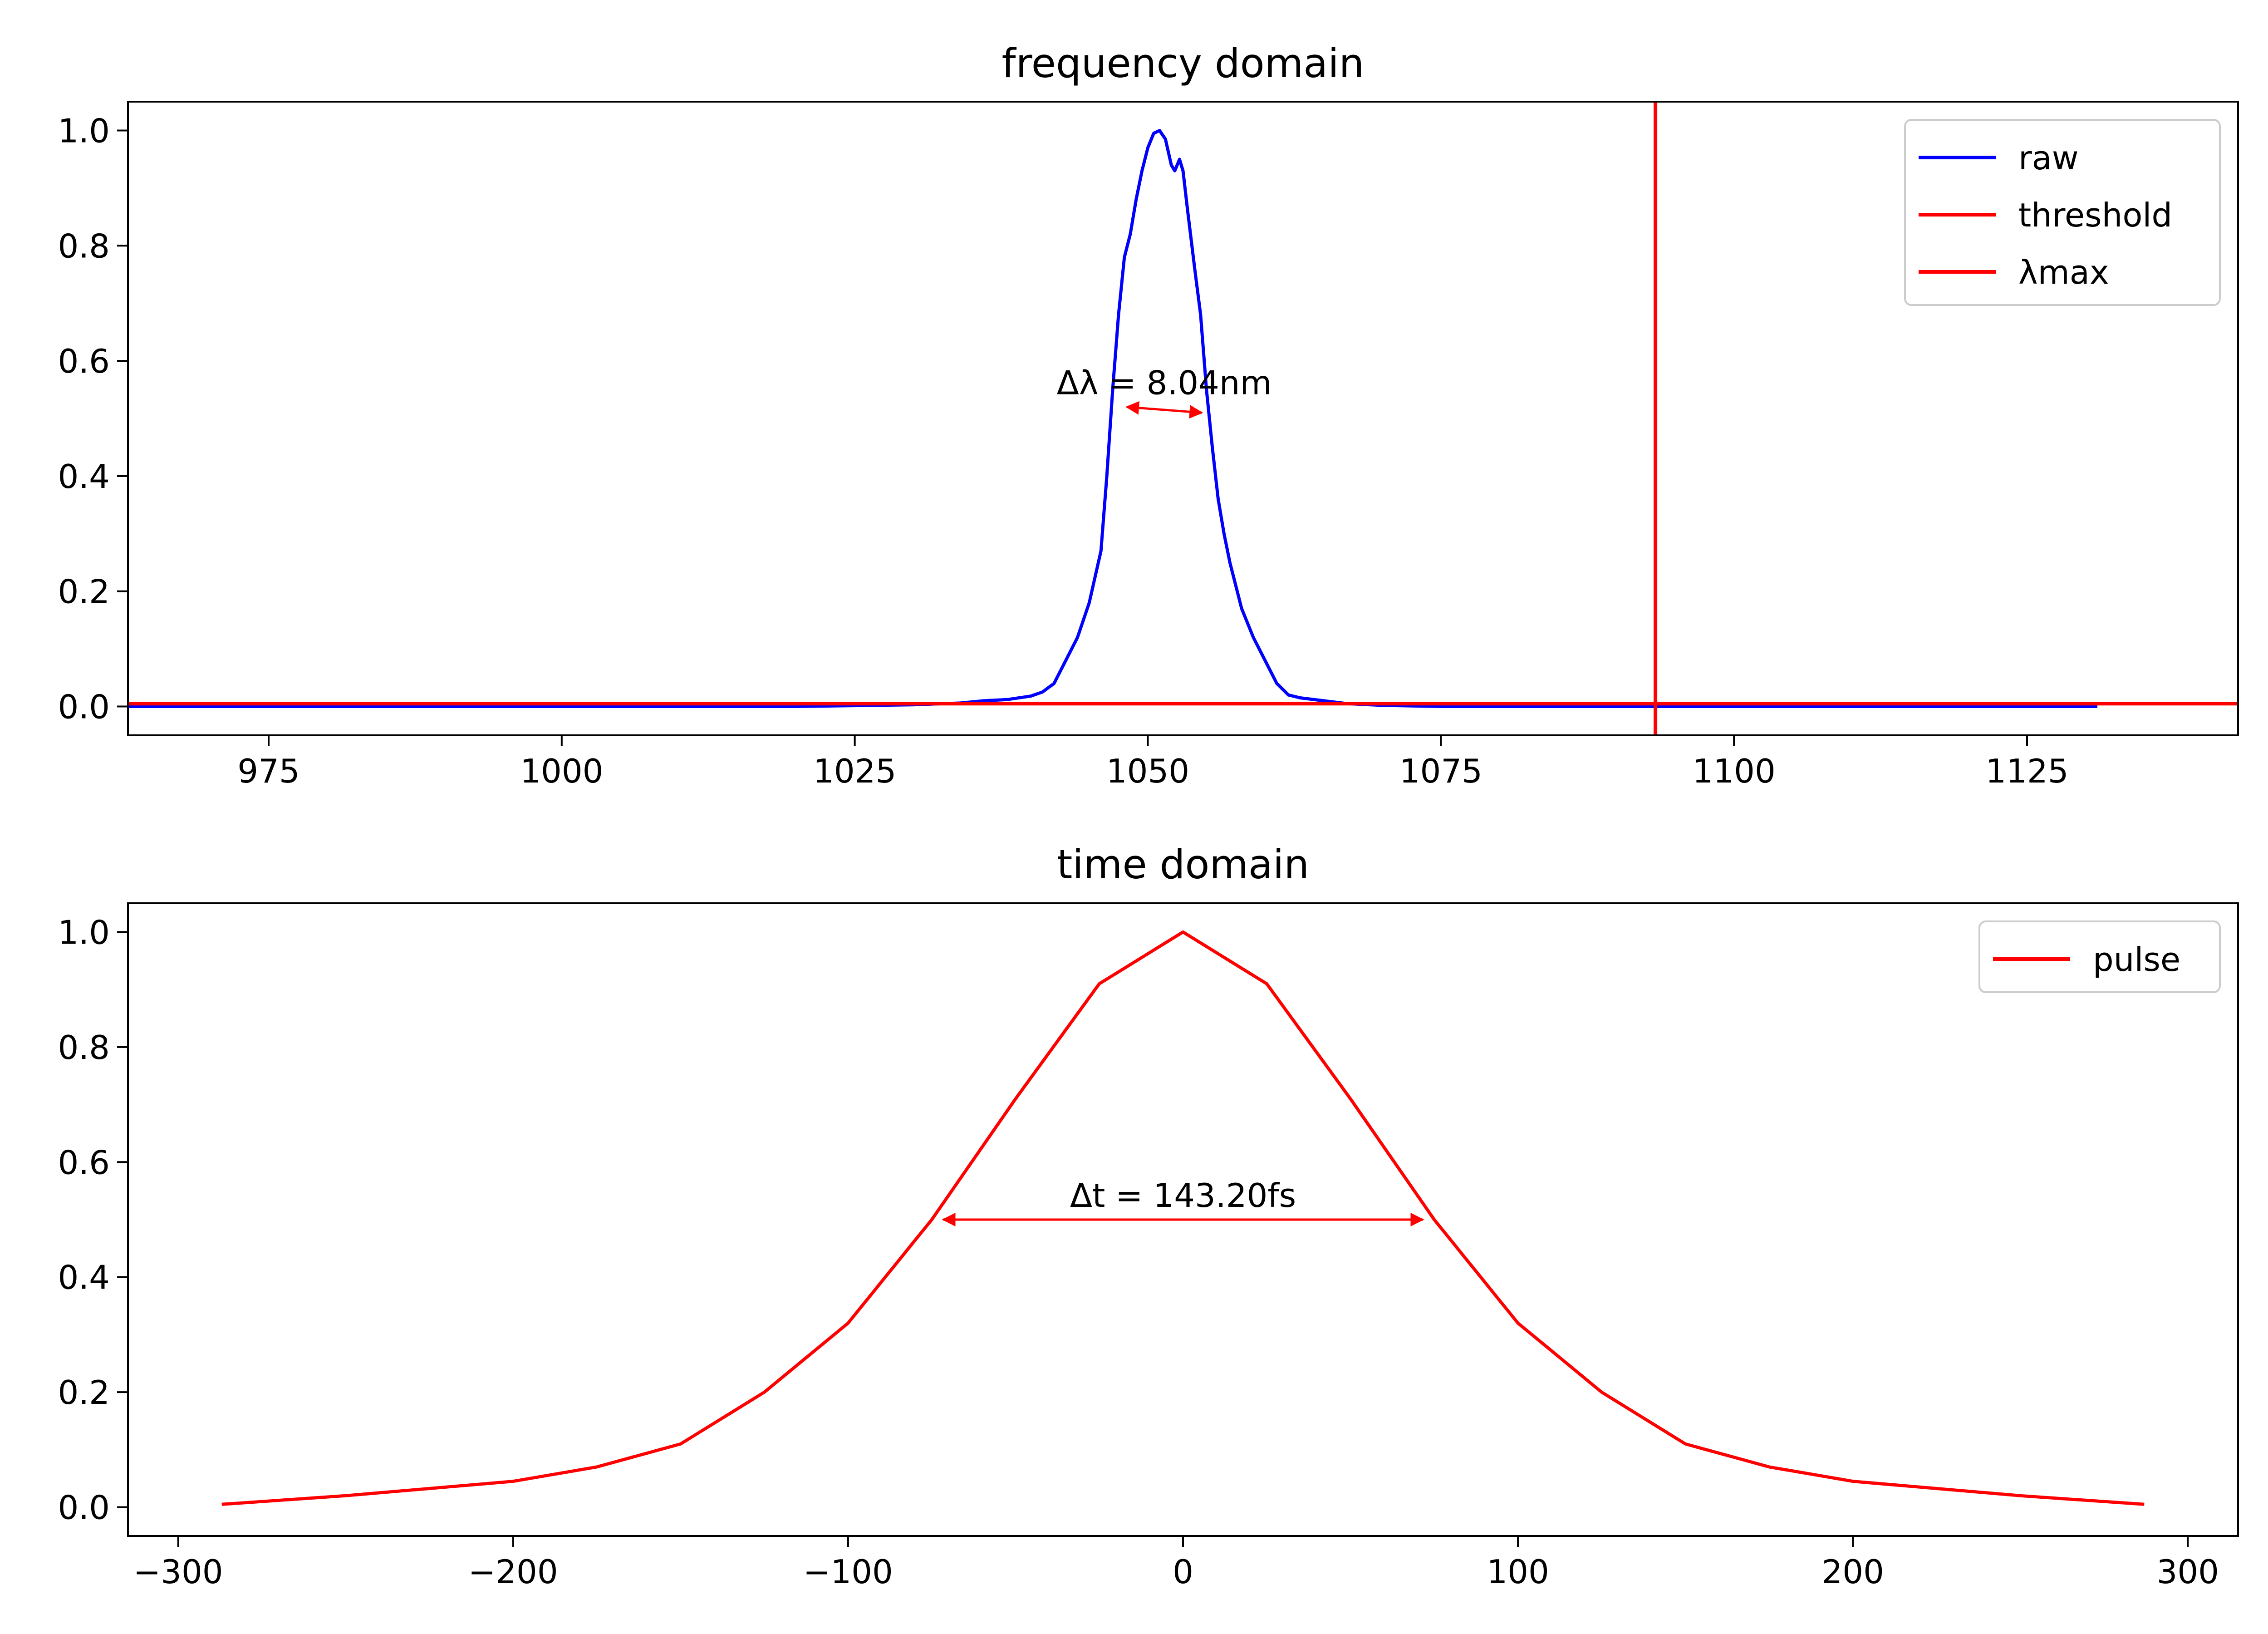 The image size is (2268, 1634). What do you see at coordinates (178, 1572) in the screenshot?
I see `x-tick-label: −300` at bounding box center [178, 1572].